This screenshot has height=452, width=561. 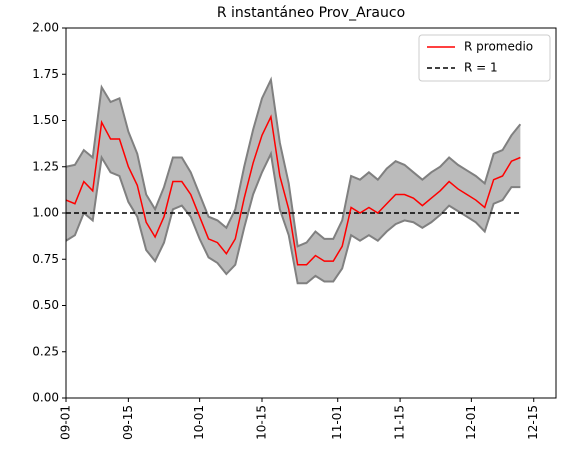 What do you see at coordinates (45, 305) in the screenshot?
I see `y-tick-label: 0.50` at bounding box center [45, 305].